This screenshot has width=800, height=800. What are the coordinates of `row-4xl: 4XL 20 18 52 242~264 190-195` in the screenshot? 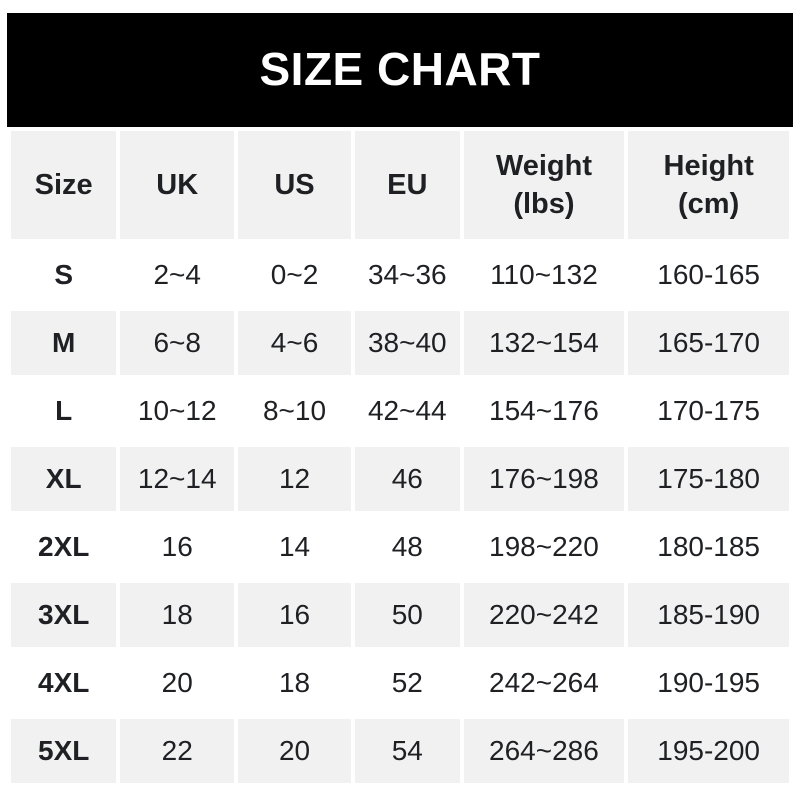 It's located at (400, 683).